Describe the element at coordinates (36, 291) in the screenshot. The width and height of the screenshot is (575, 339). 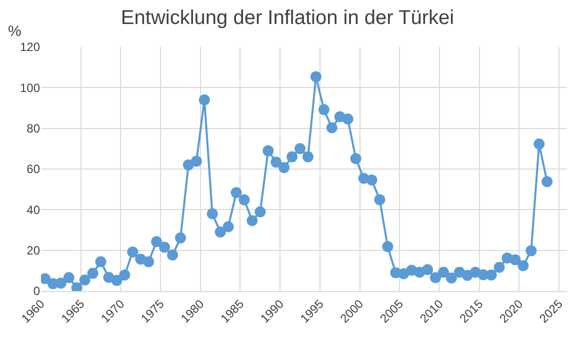
I see `y-tick-label: 0` at that location.